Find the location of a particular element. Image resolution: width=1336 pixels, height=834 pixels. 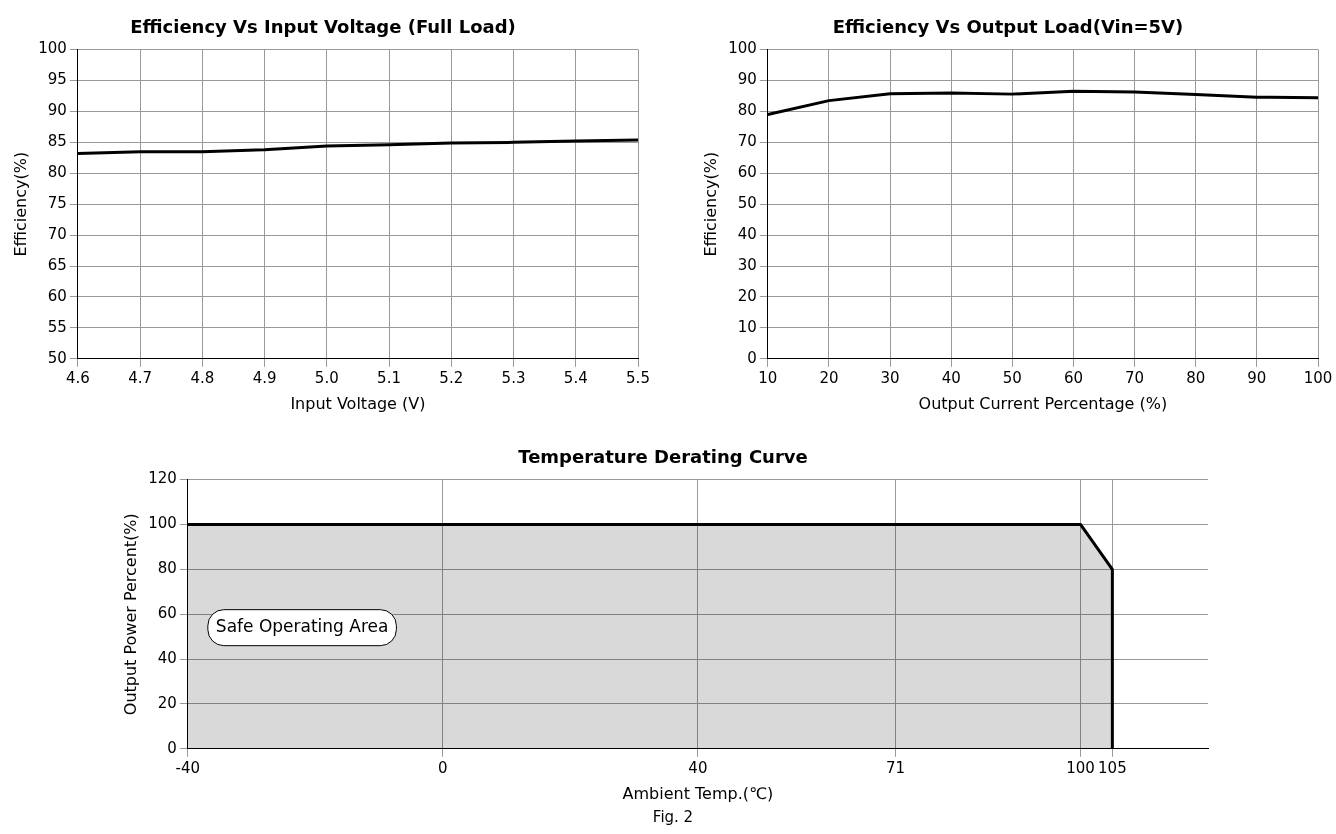

x-tick-label: 90 is located at coordinates (1257, 377).